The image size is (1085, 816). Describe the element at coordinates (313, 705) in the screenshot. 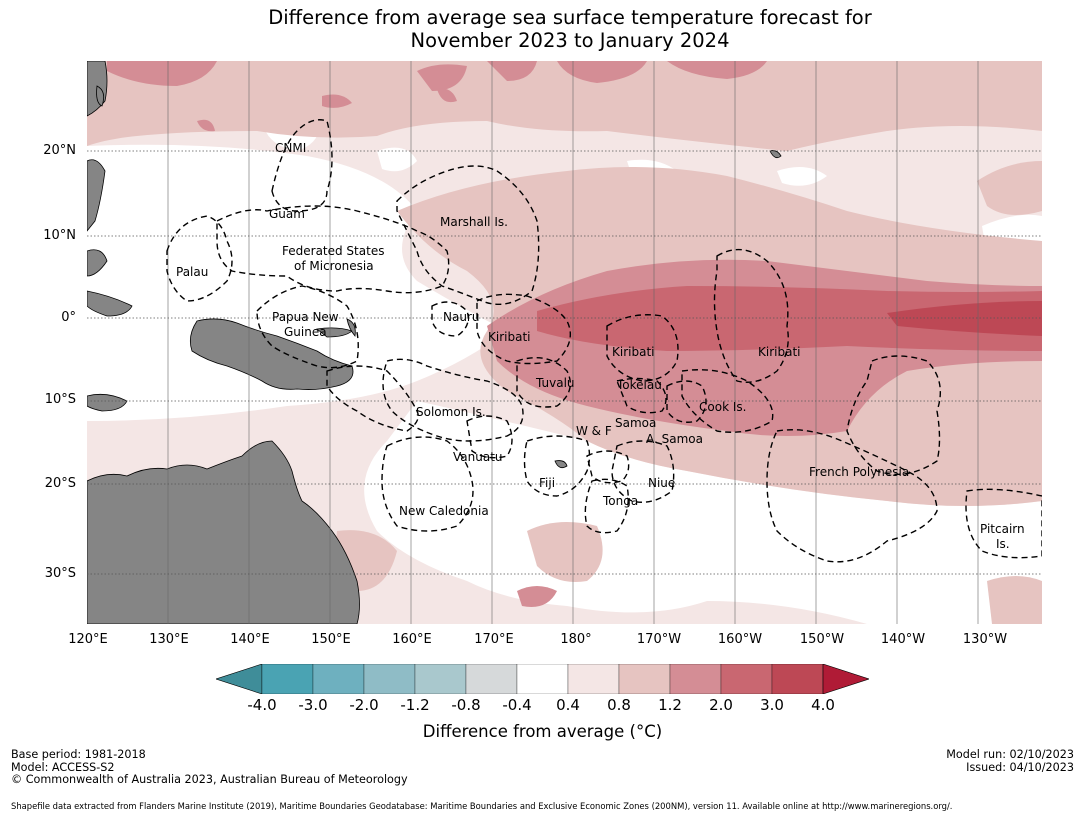

I see `colorbar-tick-2: -3.0` at that location.